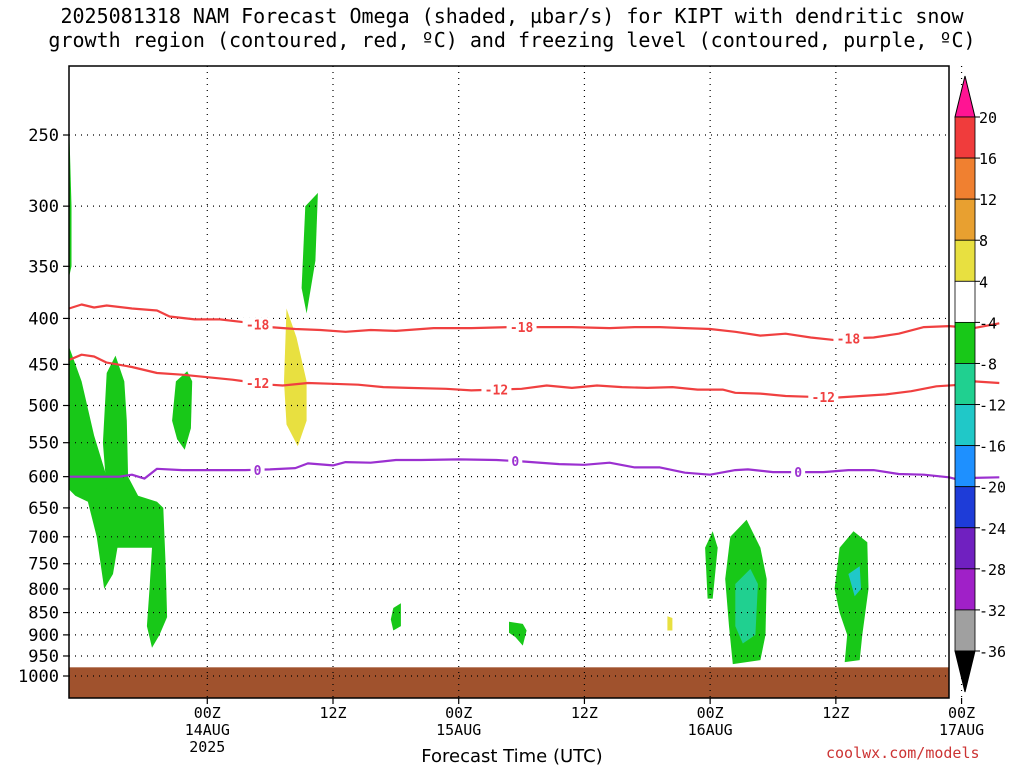 This screenshot has width=1024, height=768. What do you see at coordinates (458, 730) in the screenshot?
I see `x-tick-date: 15AUG` at bounding box center [458, 730].